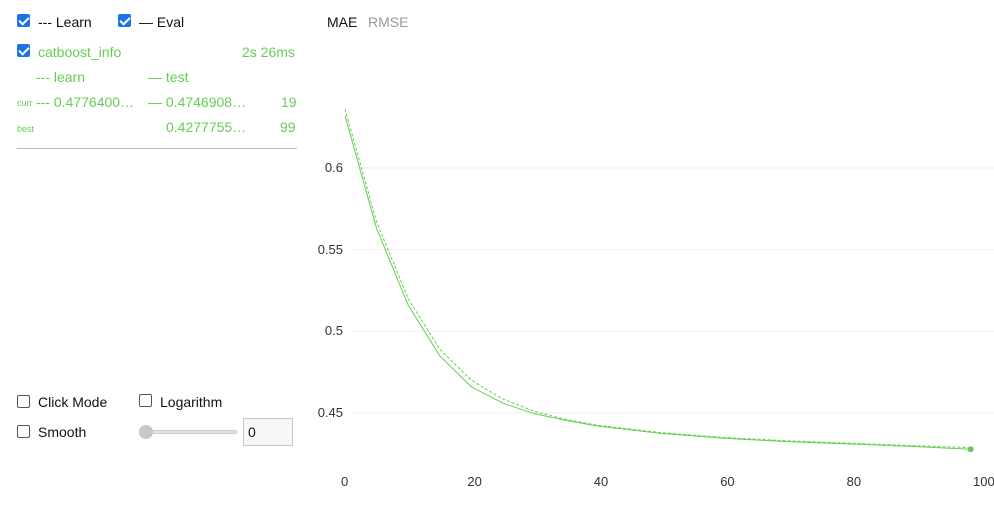  Describe the element at coordinates (268, 52) in the screenshot. I see `run-time: 2s 26ms` at that location.